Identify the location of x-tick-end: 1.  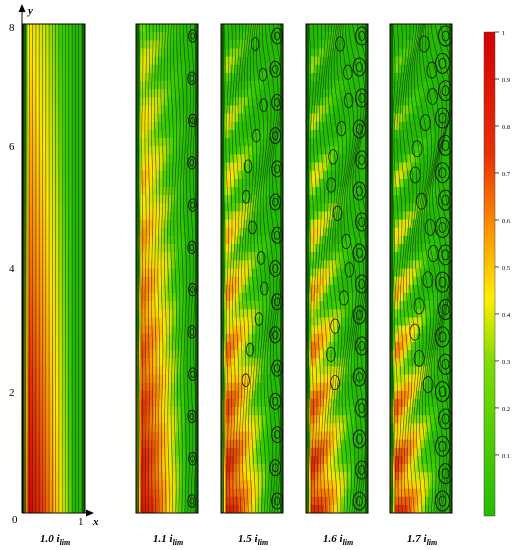
(81, 522).